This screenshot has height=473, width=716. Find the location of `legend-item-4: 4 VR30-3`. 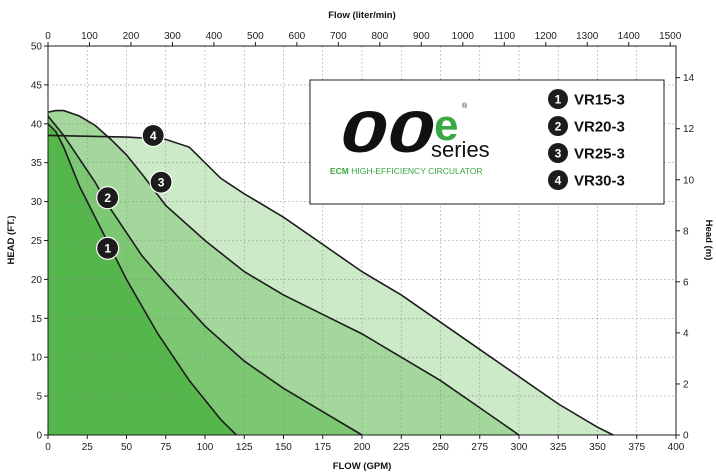

legend-item-4: 4 VR30-3 is located at coordinates (586, 180).